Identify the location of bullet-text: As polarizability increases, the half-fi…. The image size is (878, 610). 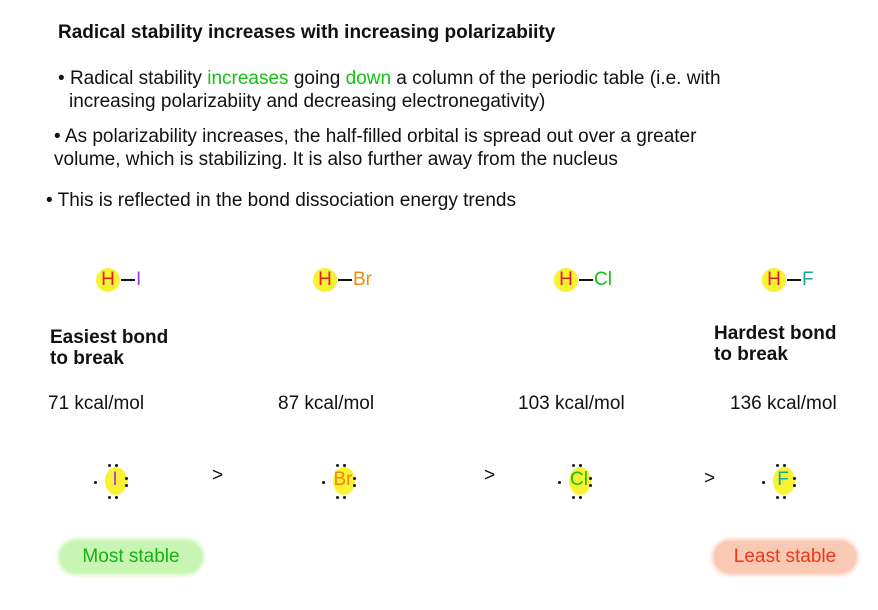
(380, 136).